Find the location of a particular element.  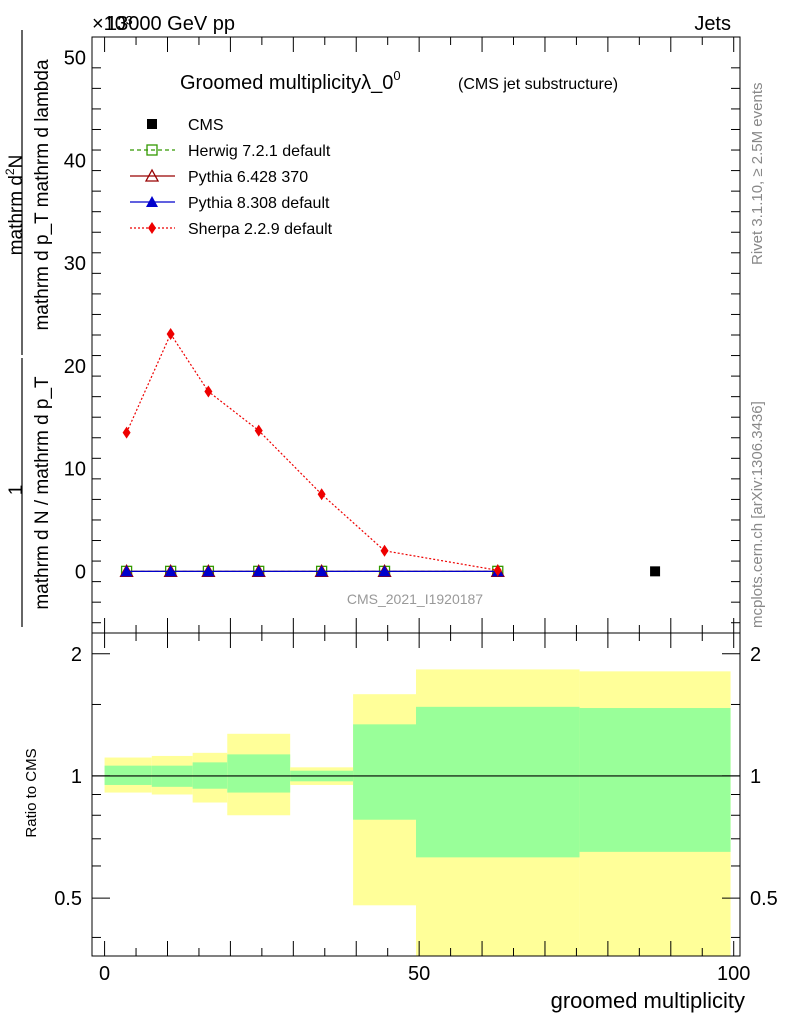

x-axis-label: groomed multiplicity is located at coordinates (648, 1000).